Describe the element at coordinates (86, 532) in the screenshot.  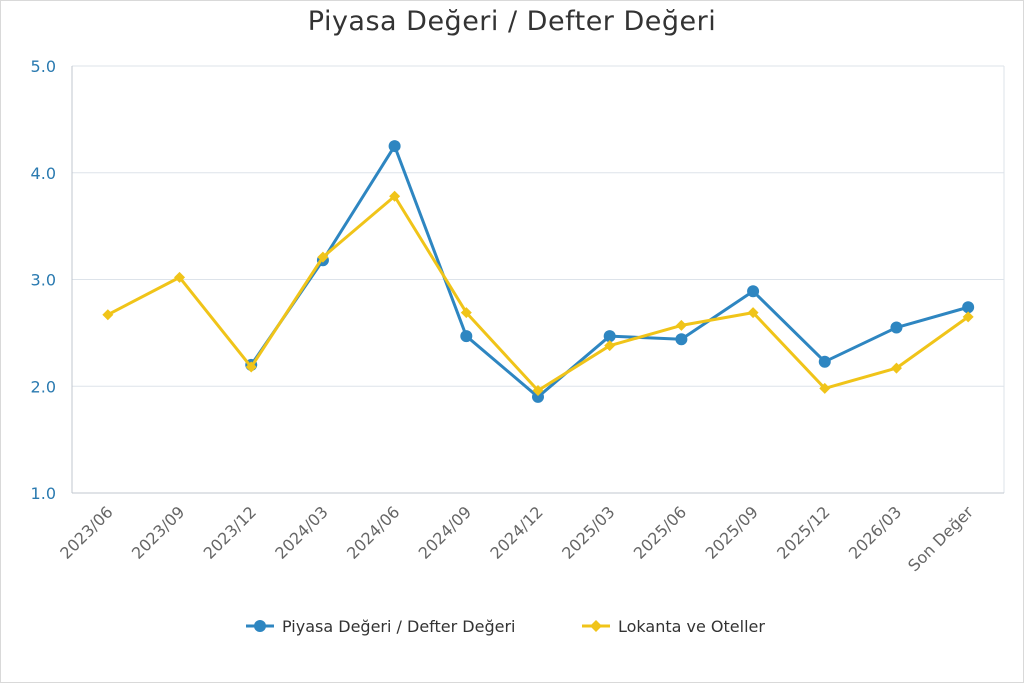
I see `x-tick-label: 2023/06` at that location.